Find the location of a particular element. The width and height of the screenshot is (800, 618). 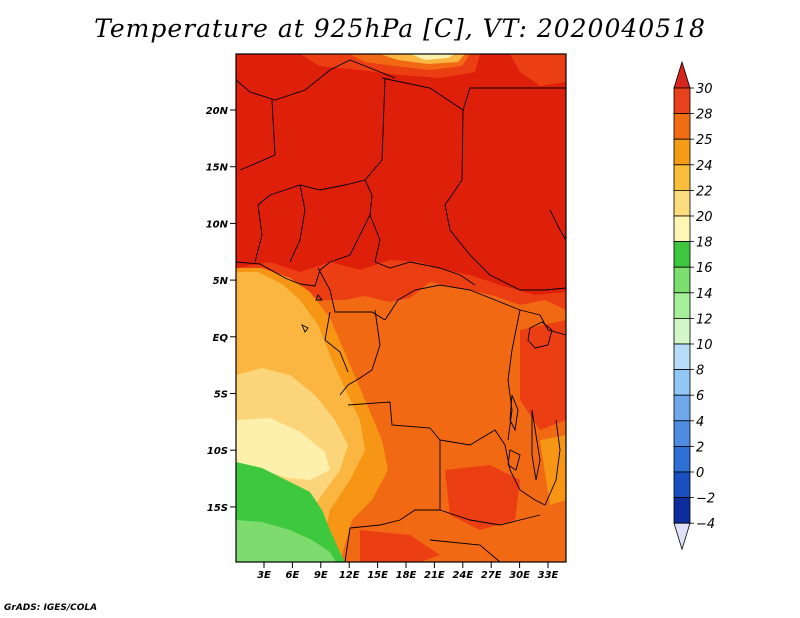

lon-label: 9E is located at coordinates (321, 575).